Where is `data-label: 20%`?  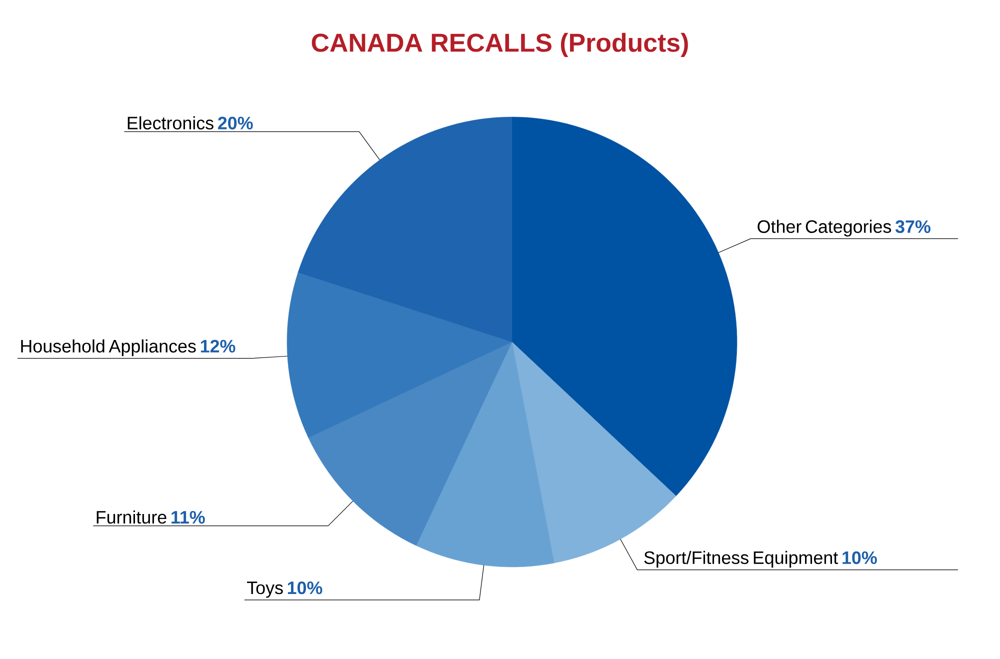
data-label: 20% is located at coordinates (235, 123).